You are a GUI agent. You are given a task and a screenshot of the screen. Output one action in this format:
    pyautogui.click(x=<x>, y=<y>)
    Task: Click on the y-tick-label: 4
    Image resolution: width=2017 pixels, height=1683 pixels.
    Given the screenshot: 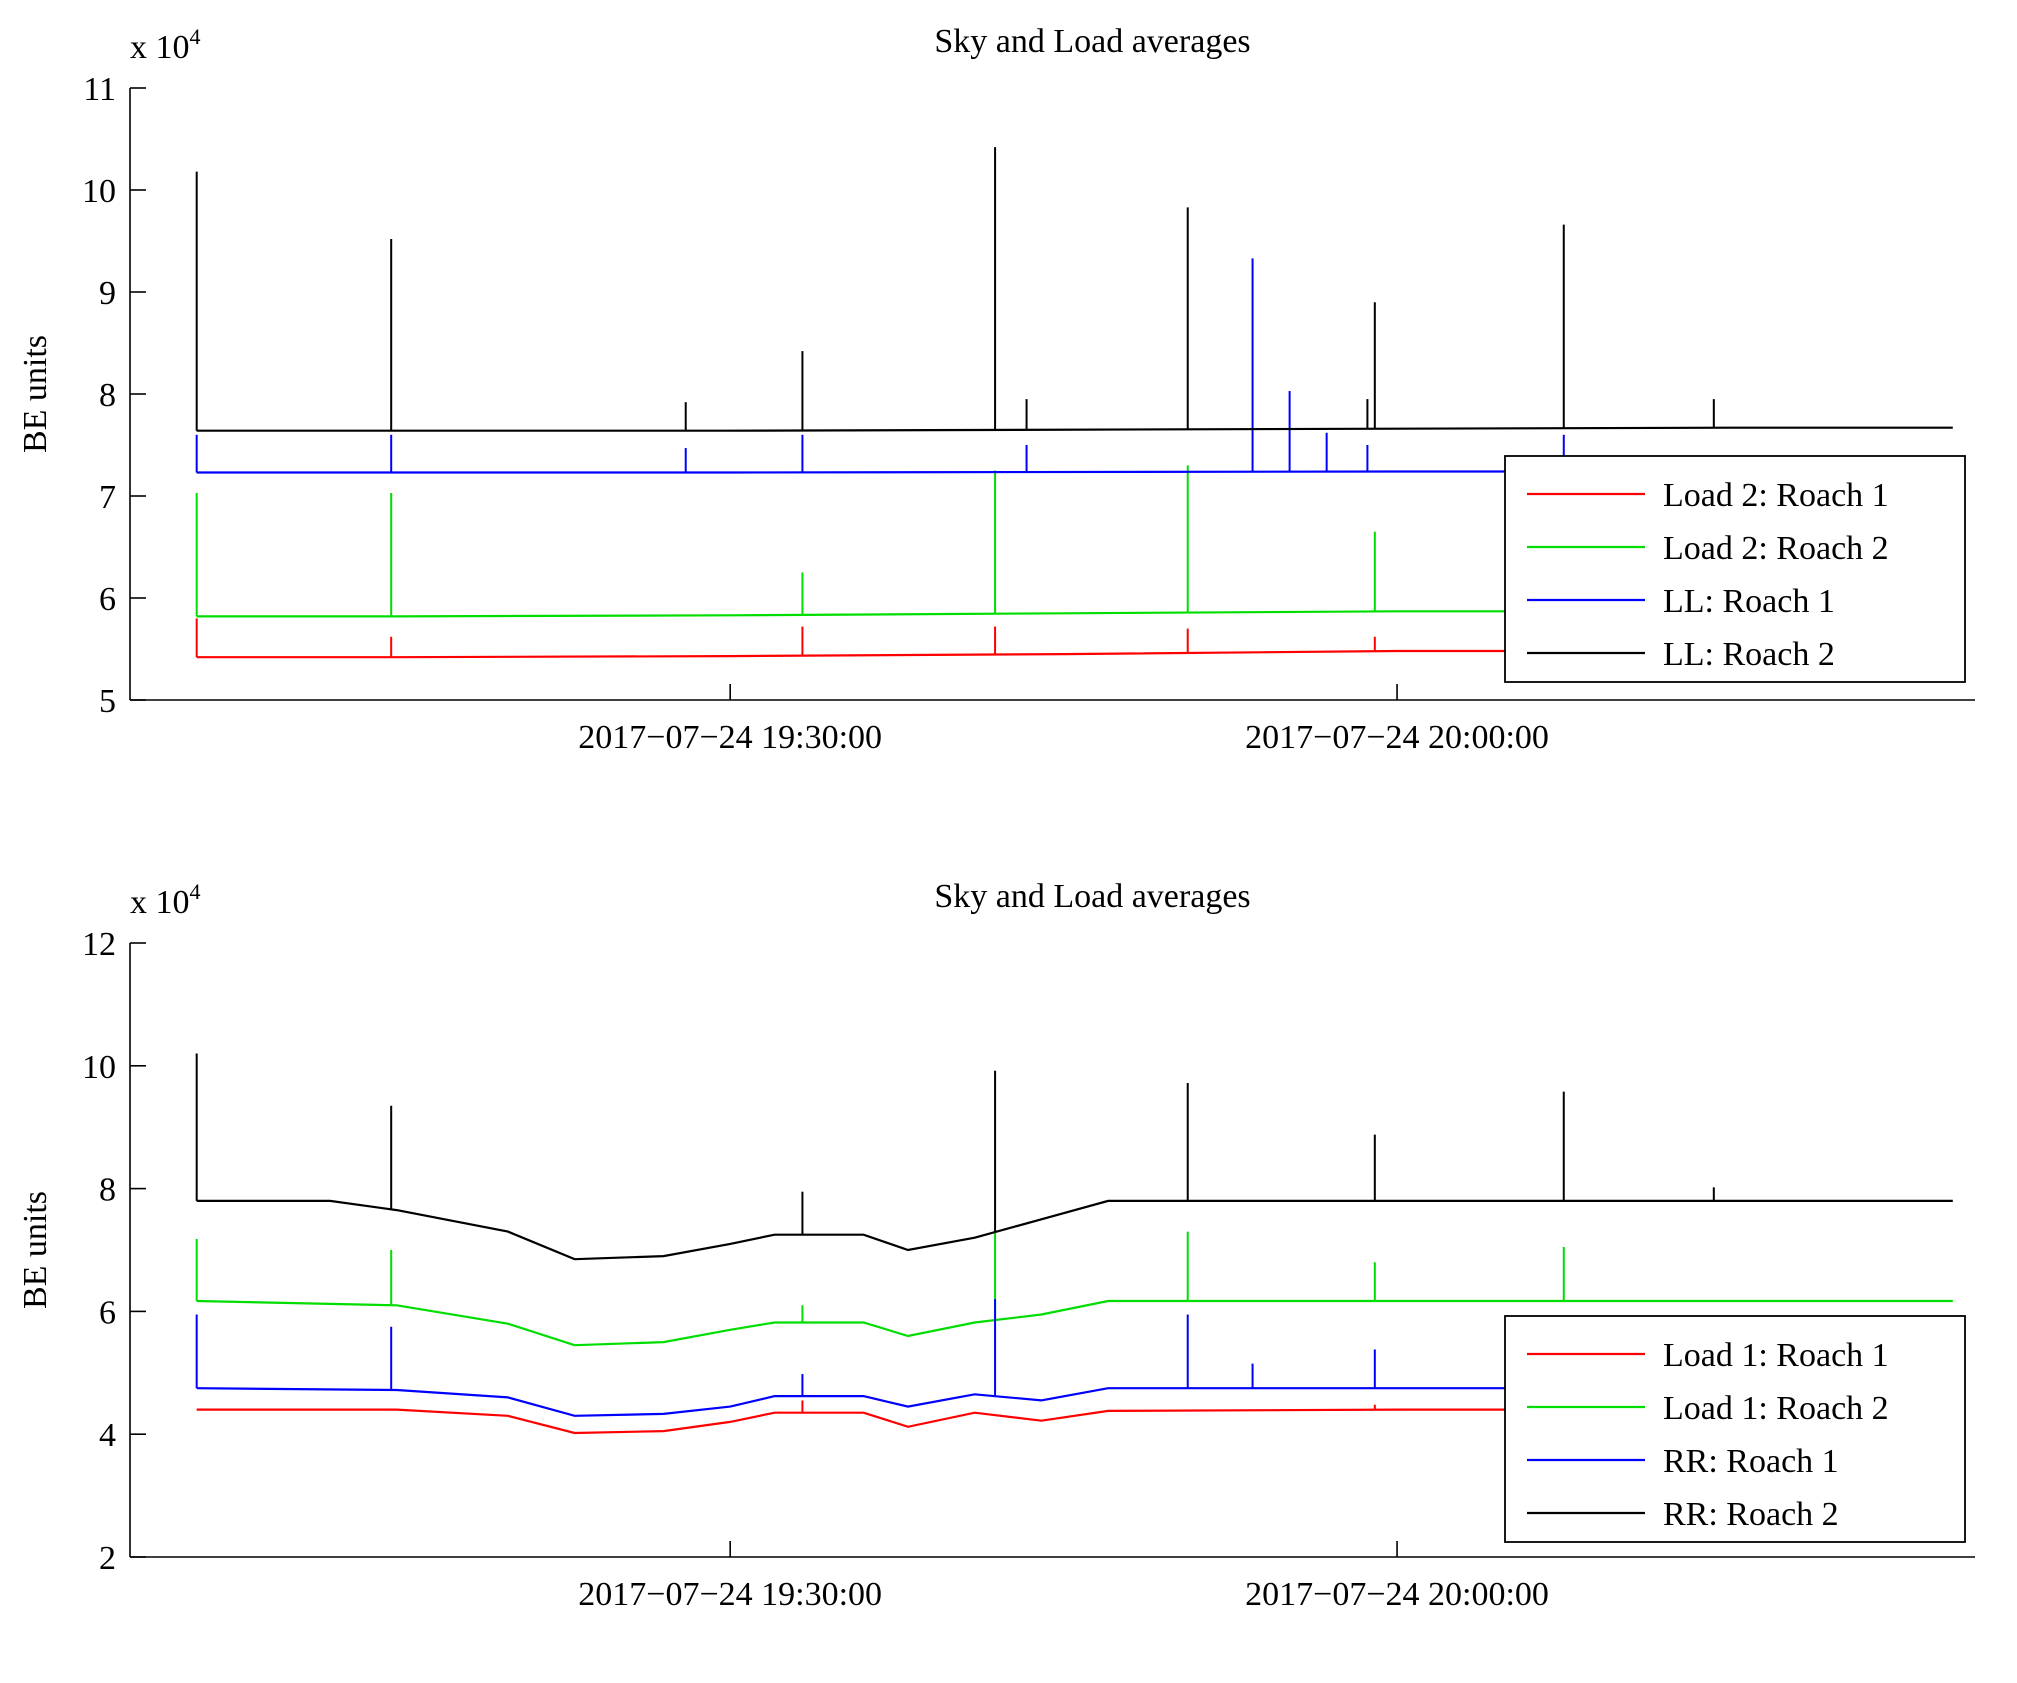 What is the action you would take?
    pyautogui.click(x=107, y=1435)
    